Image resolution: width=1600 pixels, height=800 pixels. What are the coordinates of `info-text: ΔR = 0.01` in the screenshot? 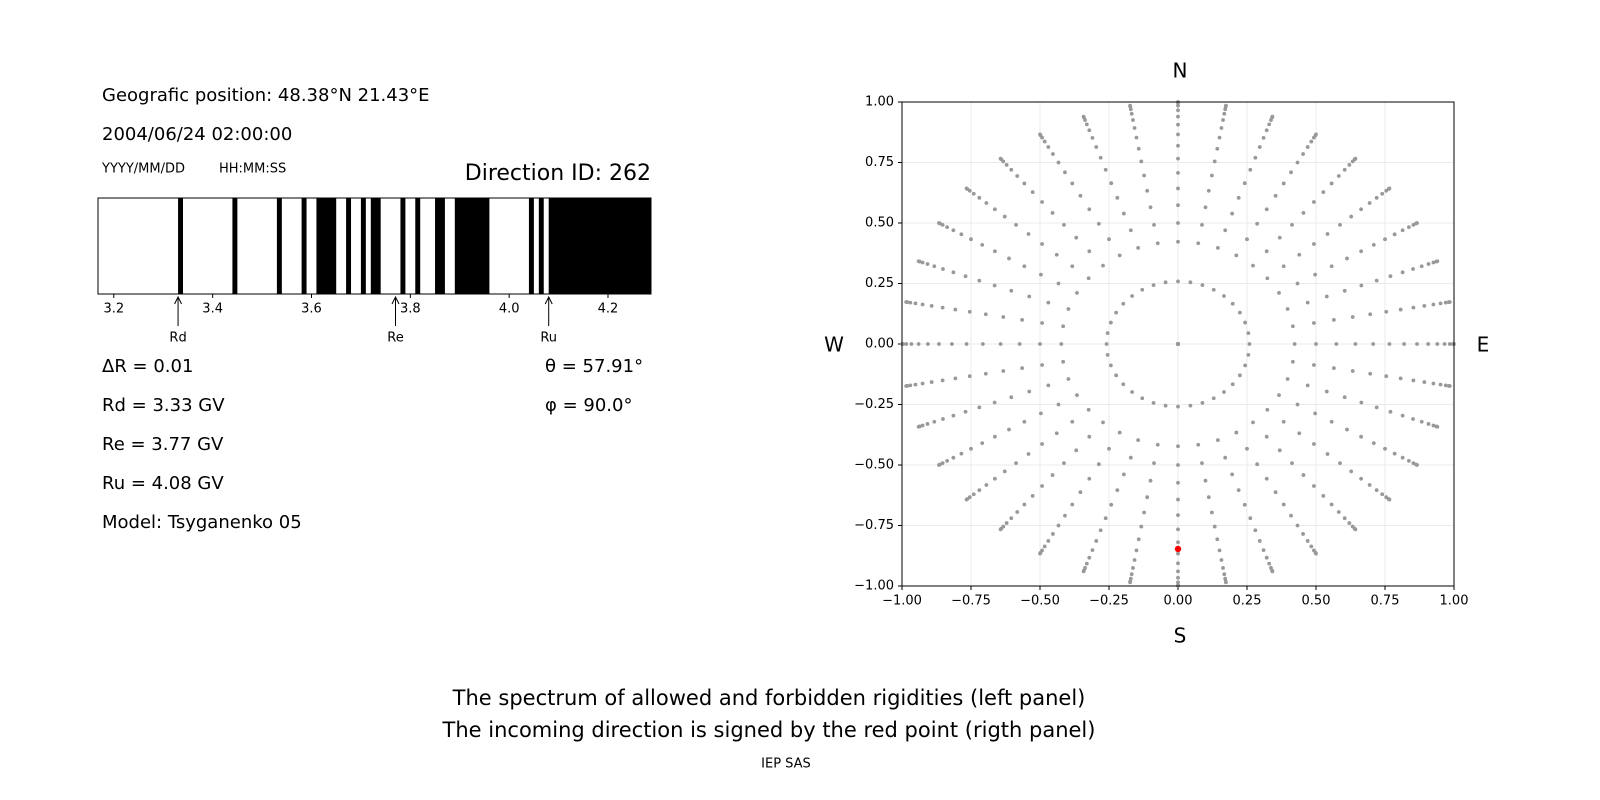 It's located at (147, 366).